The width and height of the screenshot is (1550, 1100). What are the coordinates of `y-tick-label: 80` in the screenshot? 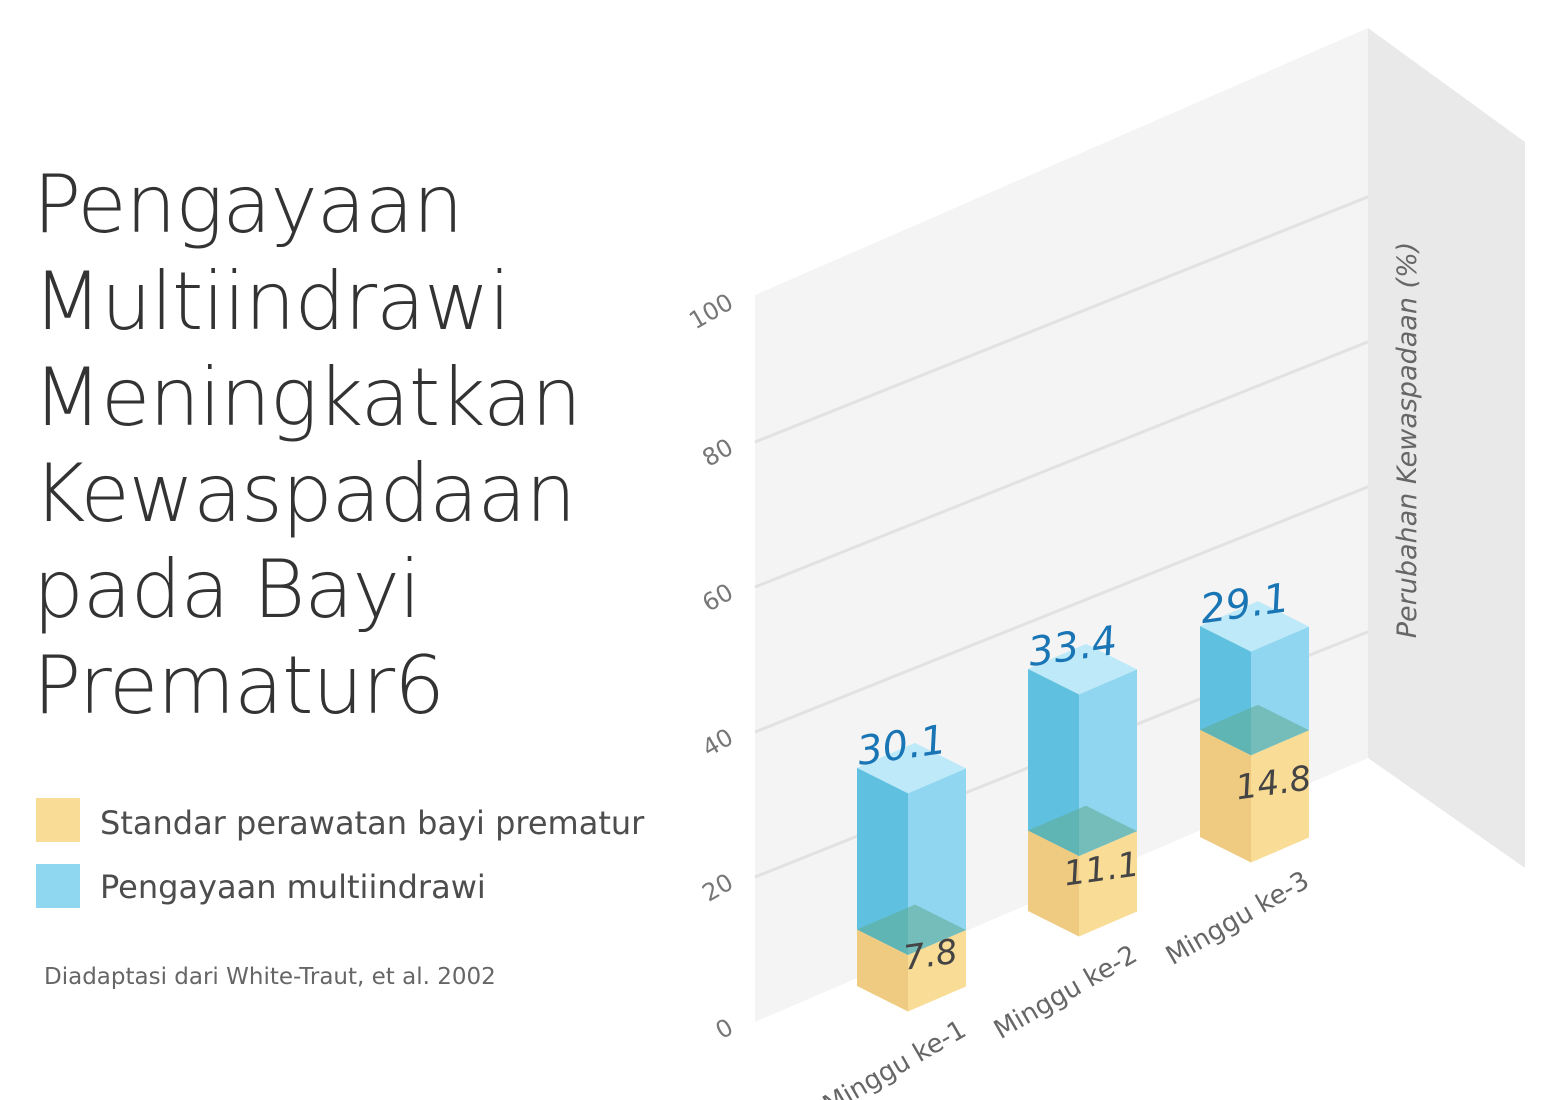 It's located at (718, 453).